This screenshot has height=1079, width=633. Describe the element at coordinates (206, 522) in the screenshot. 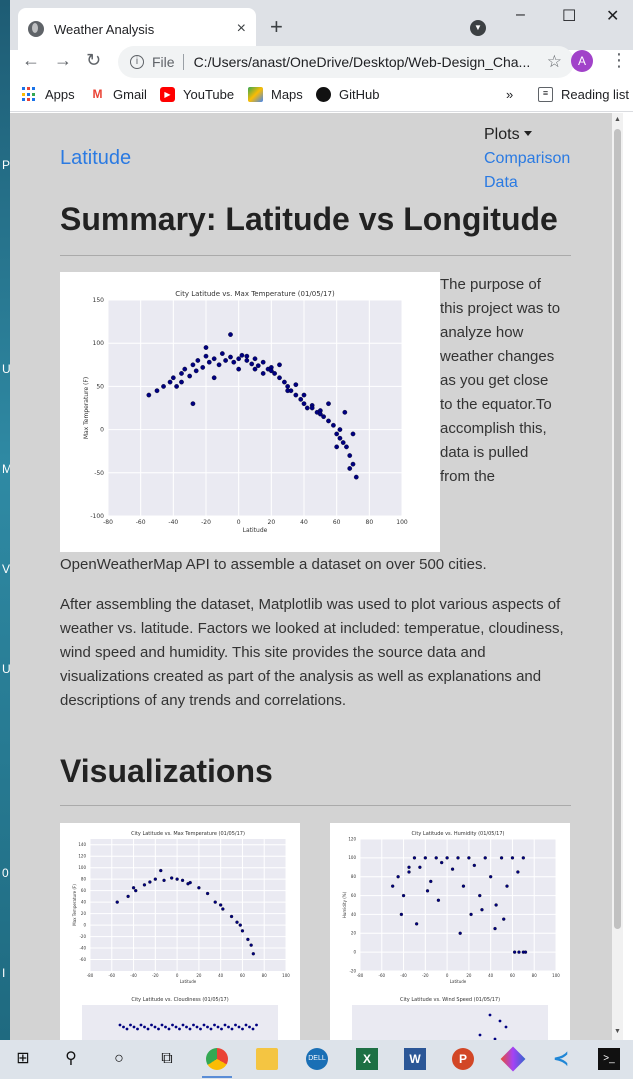

I see `x-tick-label: -20` at that location.